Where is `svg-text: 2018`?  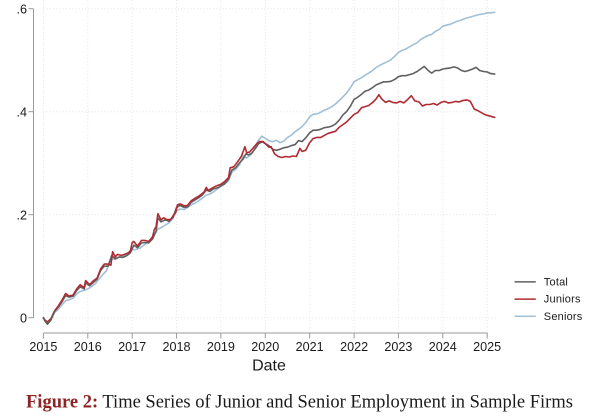 svg-text: 2018 is located at coordinates (176, 347).